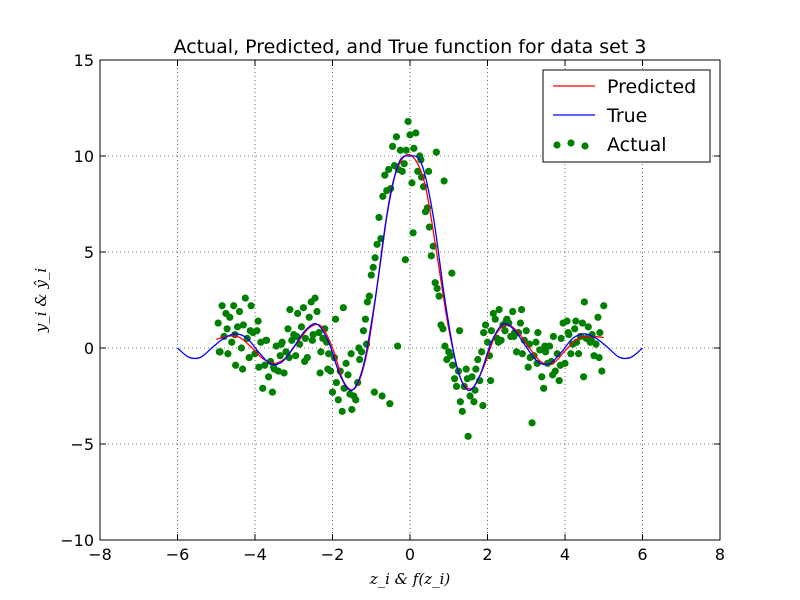 The height and width of the screenshot is (600, 800). Describe the element at coordinates (100, 554) in the screenshot. I see `x-tick-label: −8` at that location.